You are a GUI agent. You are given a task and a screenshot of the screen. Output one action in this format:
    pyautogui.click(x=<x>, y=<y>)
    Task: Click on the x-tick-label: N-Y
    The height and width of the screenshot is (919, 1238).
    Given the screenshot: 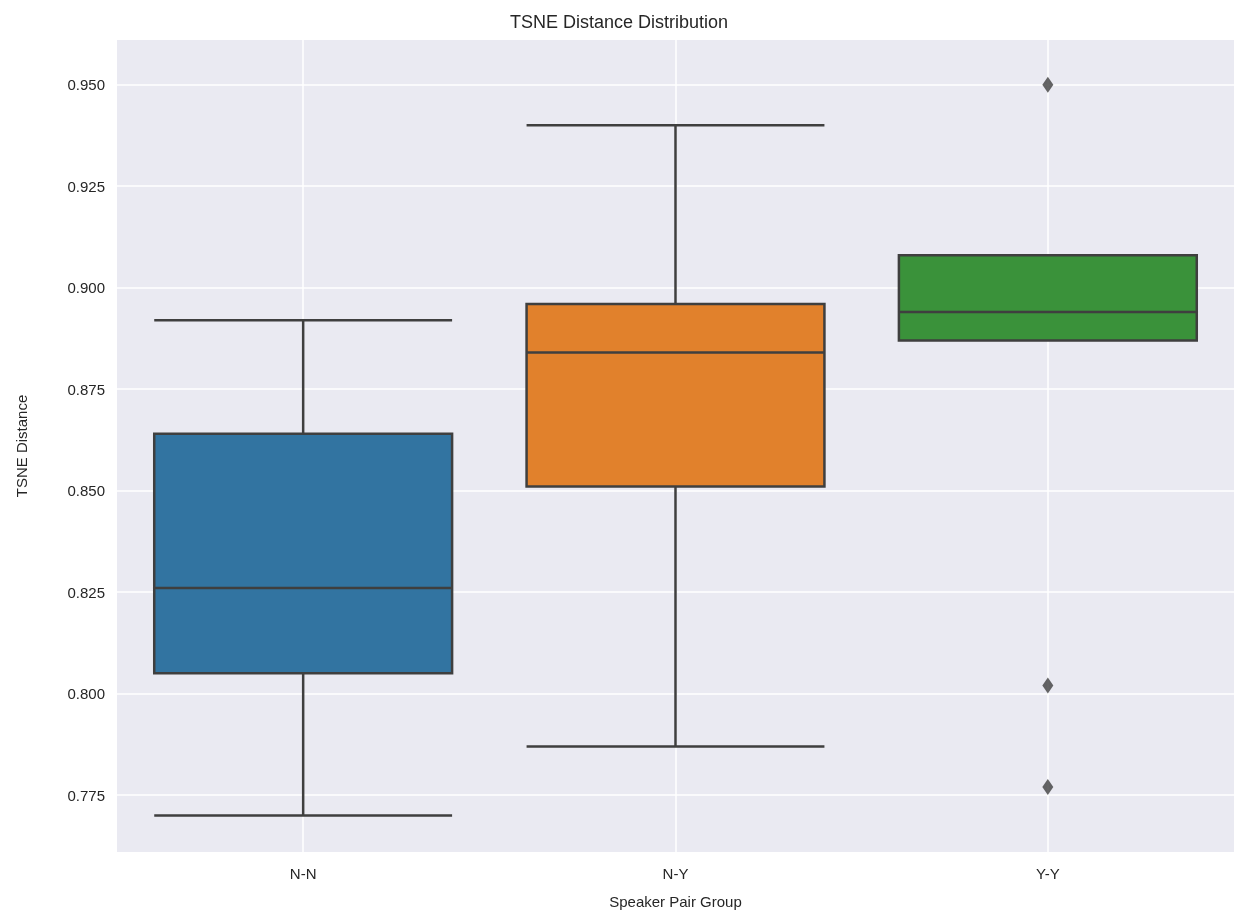 What is the action you would take?
    pyautogui.click(x=675, y=873)
    